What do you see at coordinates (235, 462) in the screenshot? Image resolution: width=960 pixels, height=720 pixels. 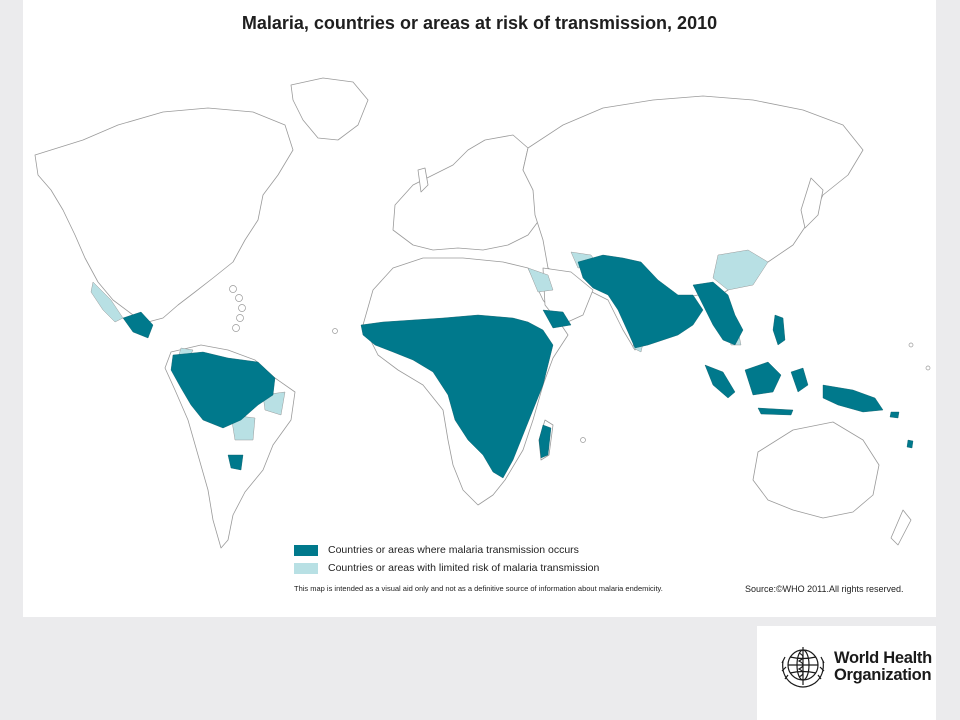 I see `transmission-bolivia` at bounding box center [235, 462].